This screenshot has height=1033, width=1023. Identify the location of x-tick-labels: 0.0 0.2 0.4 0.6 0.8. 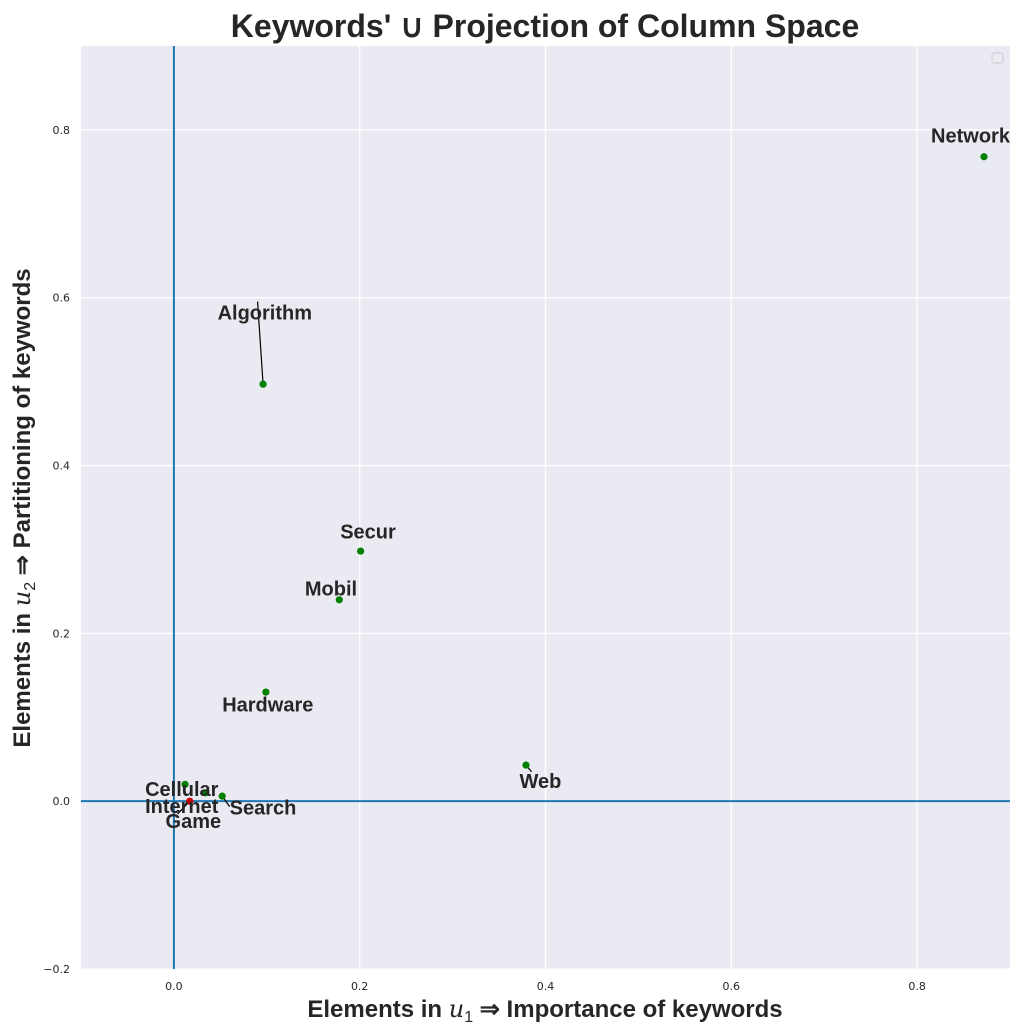
(545, 986).